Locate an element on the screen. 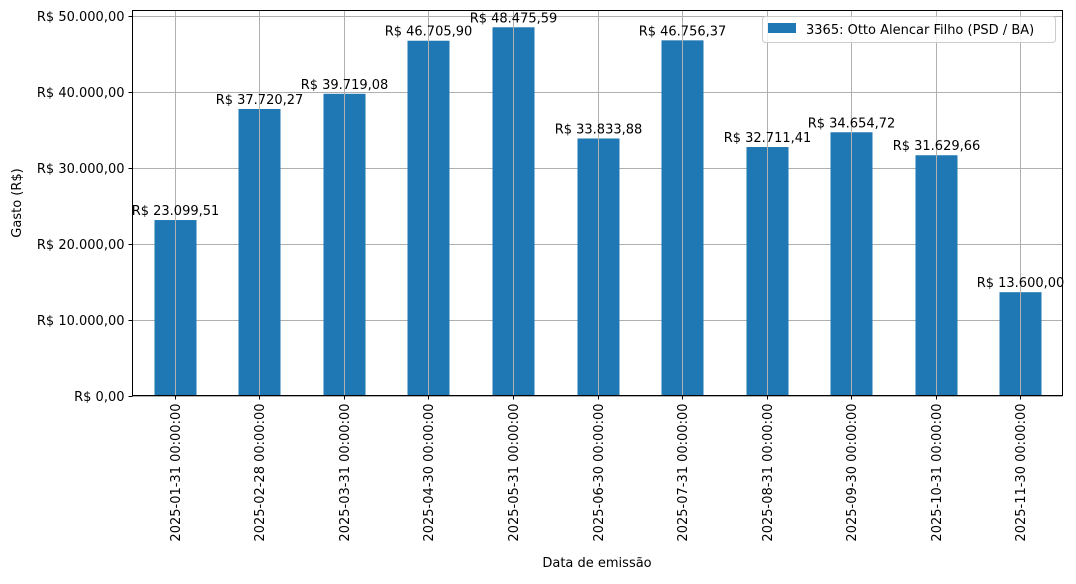 The image size is (1076, 584). x-tick-label: 2025-11-30 00:00:00 is located at coordinates (1021, 473).